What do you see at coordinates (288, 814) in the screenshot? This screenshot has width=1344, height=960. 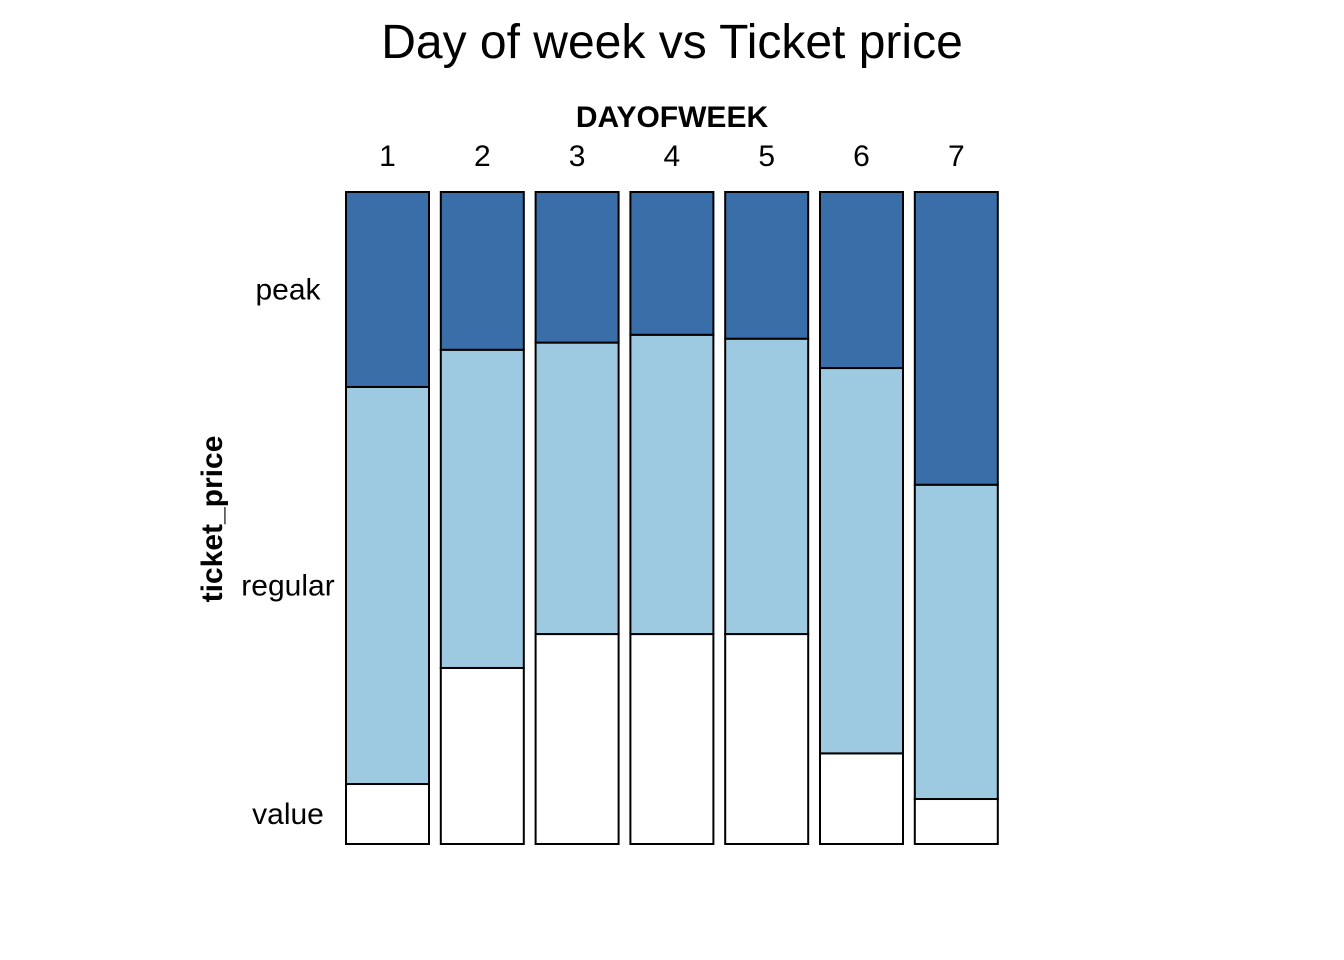 I see `y-tick-label: value` at bounding box center [288, 814].